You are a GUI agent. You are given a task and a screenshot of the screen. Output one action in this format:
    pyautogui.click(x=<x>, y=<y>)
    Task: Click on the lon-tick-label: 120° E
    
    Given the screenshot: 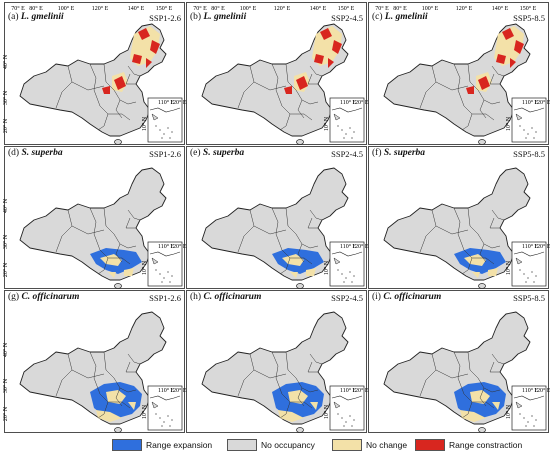 What is the action you would take?
    pyautogui.click(x=100, y=8)
    